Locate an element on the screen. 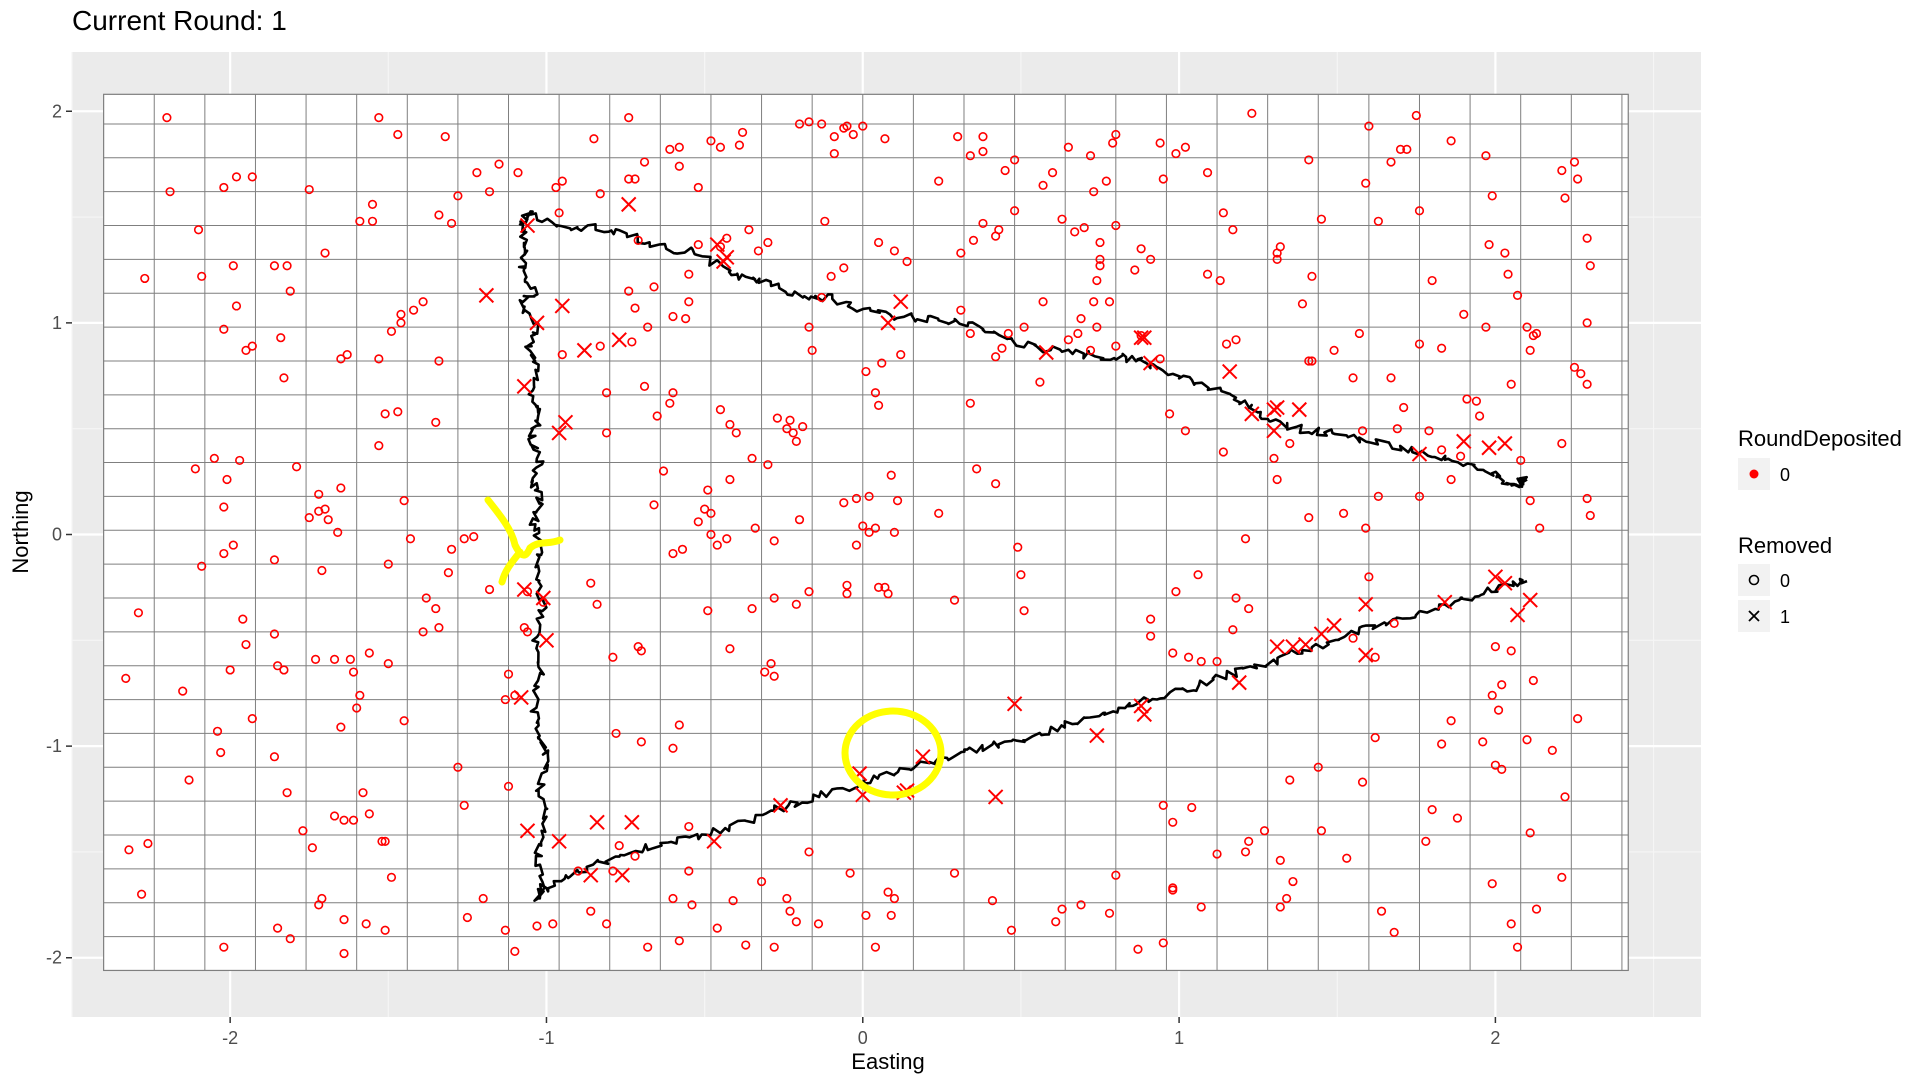  legend: RoundDeposited 0 Removed 0 1 is located at coordinates (1820, 529).